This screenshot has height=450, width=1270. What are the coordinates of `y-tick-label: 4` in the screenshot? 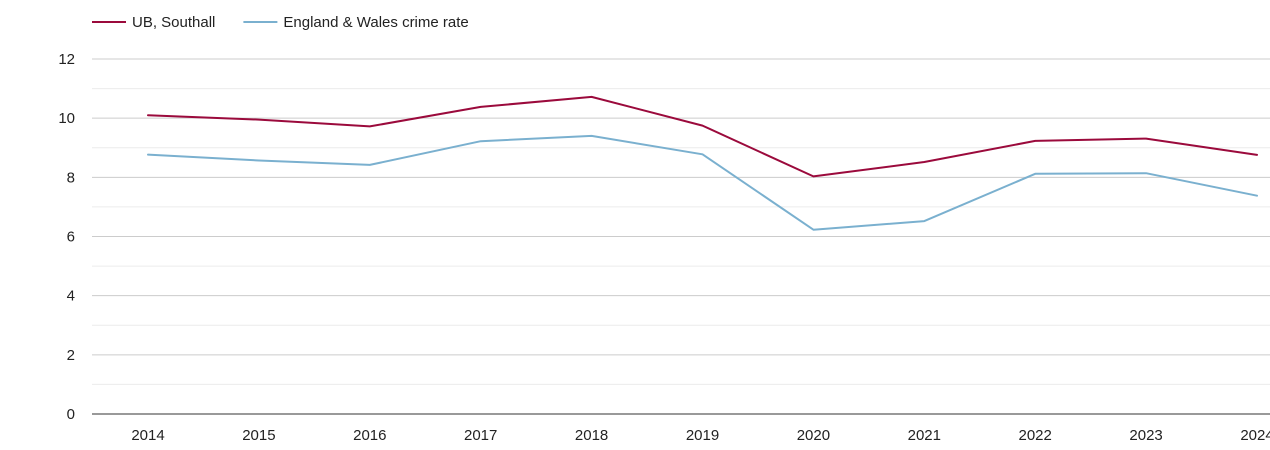 It's located at (71, 296).